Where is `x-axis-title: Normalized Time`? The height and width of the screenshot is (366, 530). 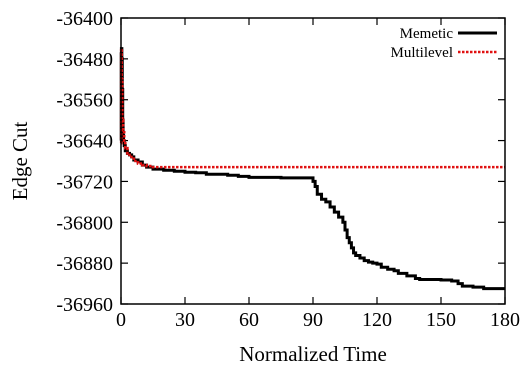 x-axis-title: Normalized Time is located at coordinates (313, 354).